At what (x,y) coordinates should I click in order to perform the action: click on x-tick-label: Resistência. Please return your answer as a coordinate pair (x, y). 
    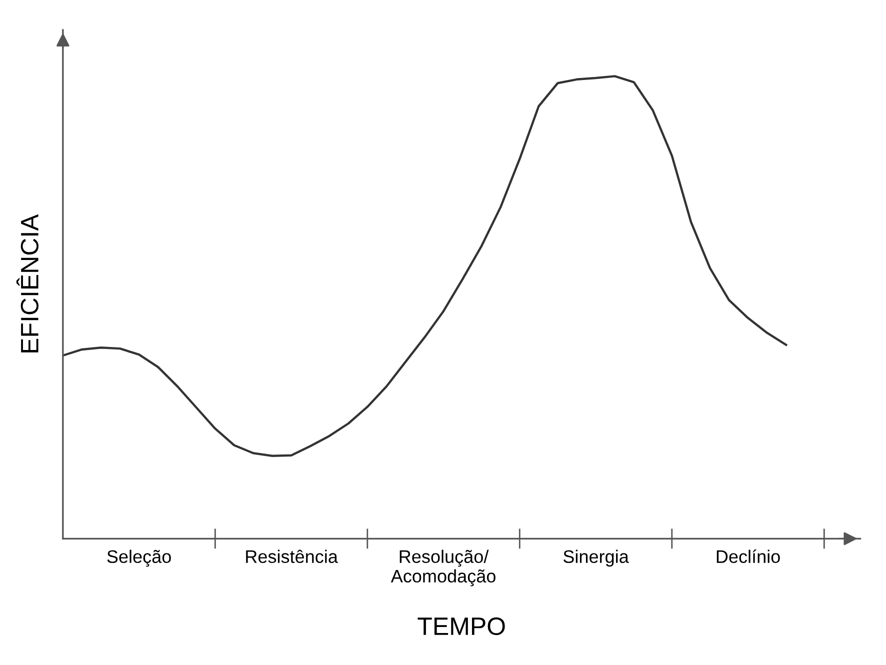
    Looking at the image, I should click on (292, 557).